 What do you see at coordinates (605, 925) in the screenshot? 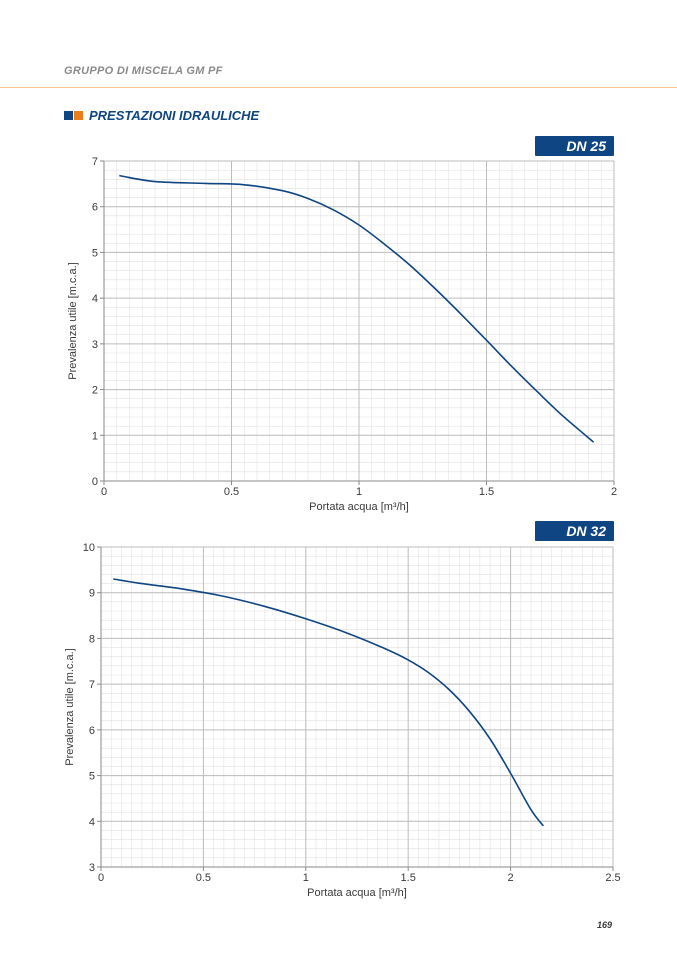
I see `page-number: 169` at bounding box center [605, 925].